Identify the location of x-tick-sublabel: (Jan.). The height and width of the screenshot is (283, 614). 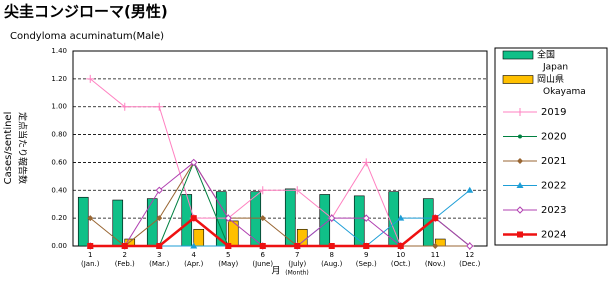
(90, 264).